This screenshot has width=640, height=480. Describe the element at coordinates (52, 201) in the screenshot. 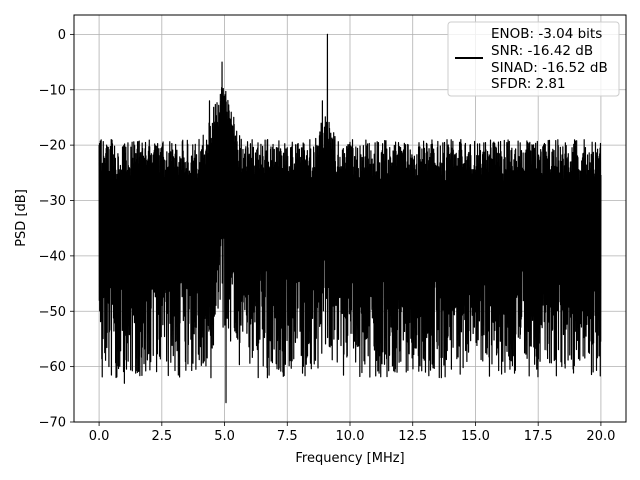

I see `y-tick-label: −30` at that location.